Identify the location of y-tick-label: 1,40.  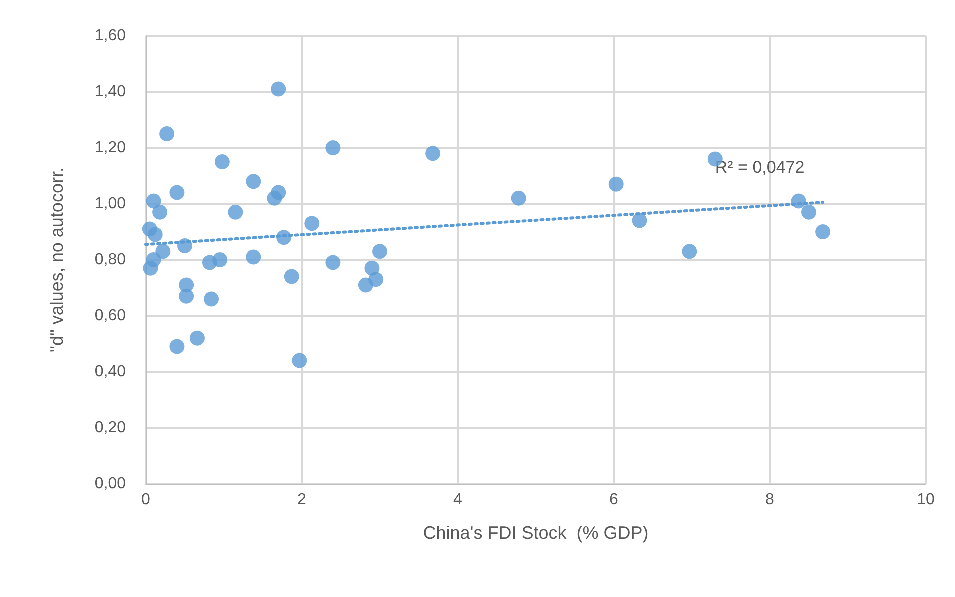
(110, 92).